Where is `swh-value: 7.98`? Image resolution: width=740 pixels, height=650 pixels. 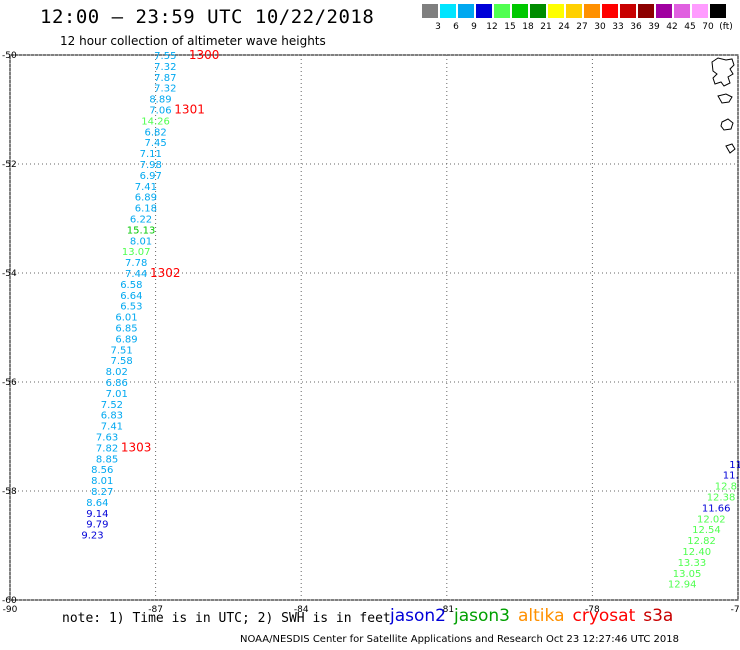
swh-value: 7.98 is located at coordinates (151, 165).